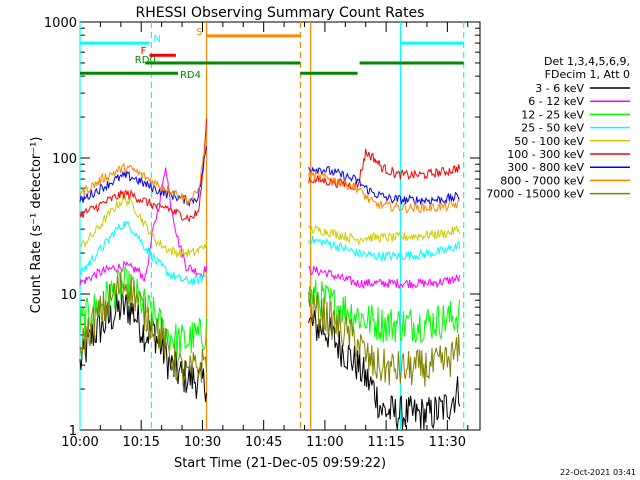  I want to click on legend-label: 3 - 6 keV, so click(559, 88).